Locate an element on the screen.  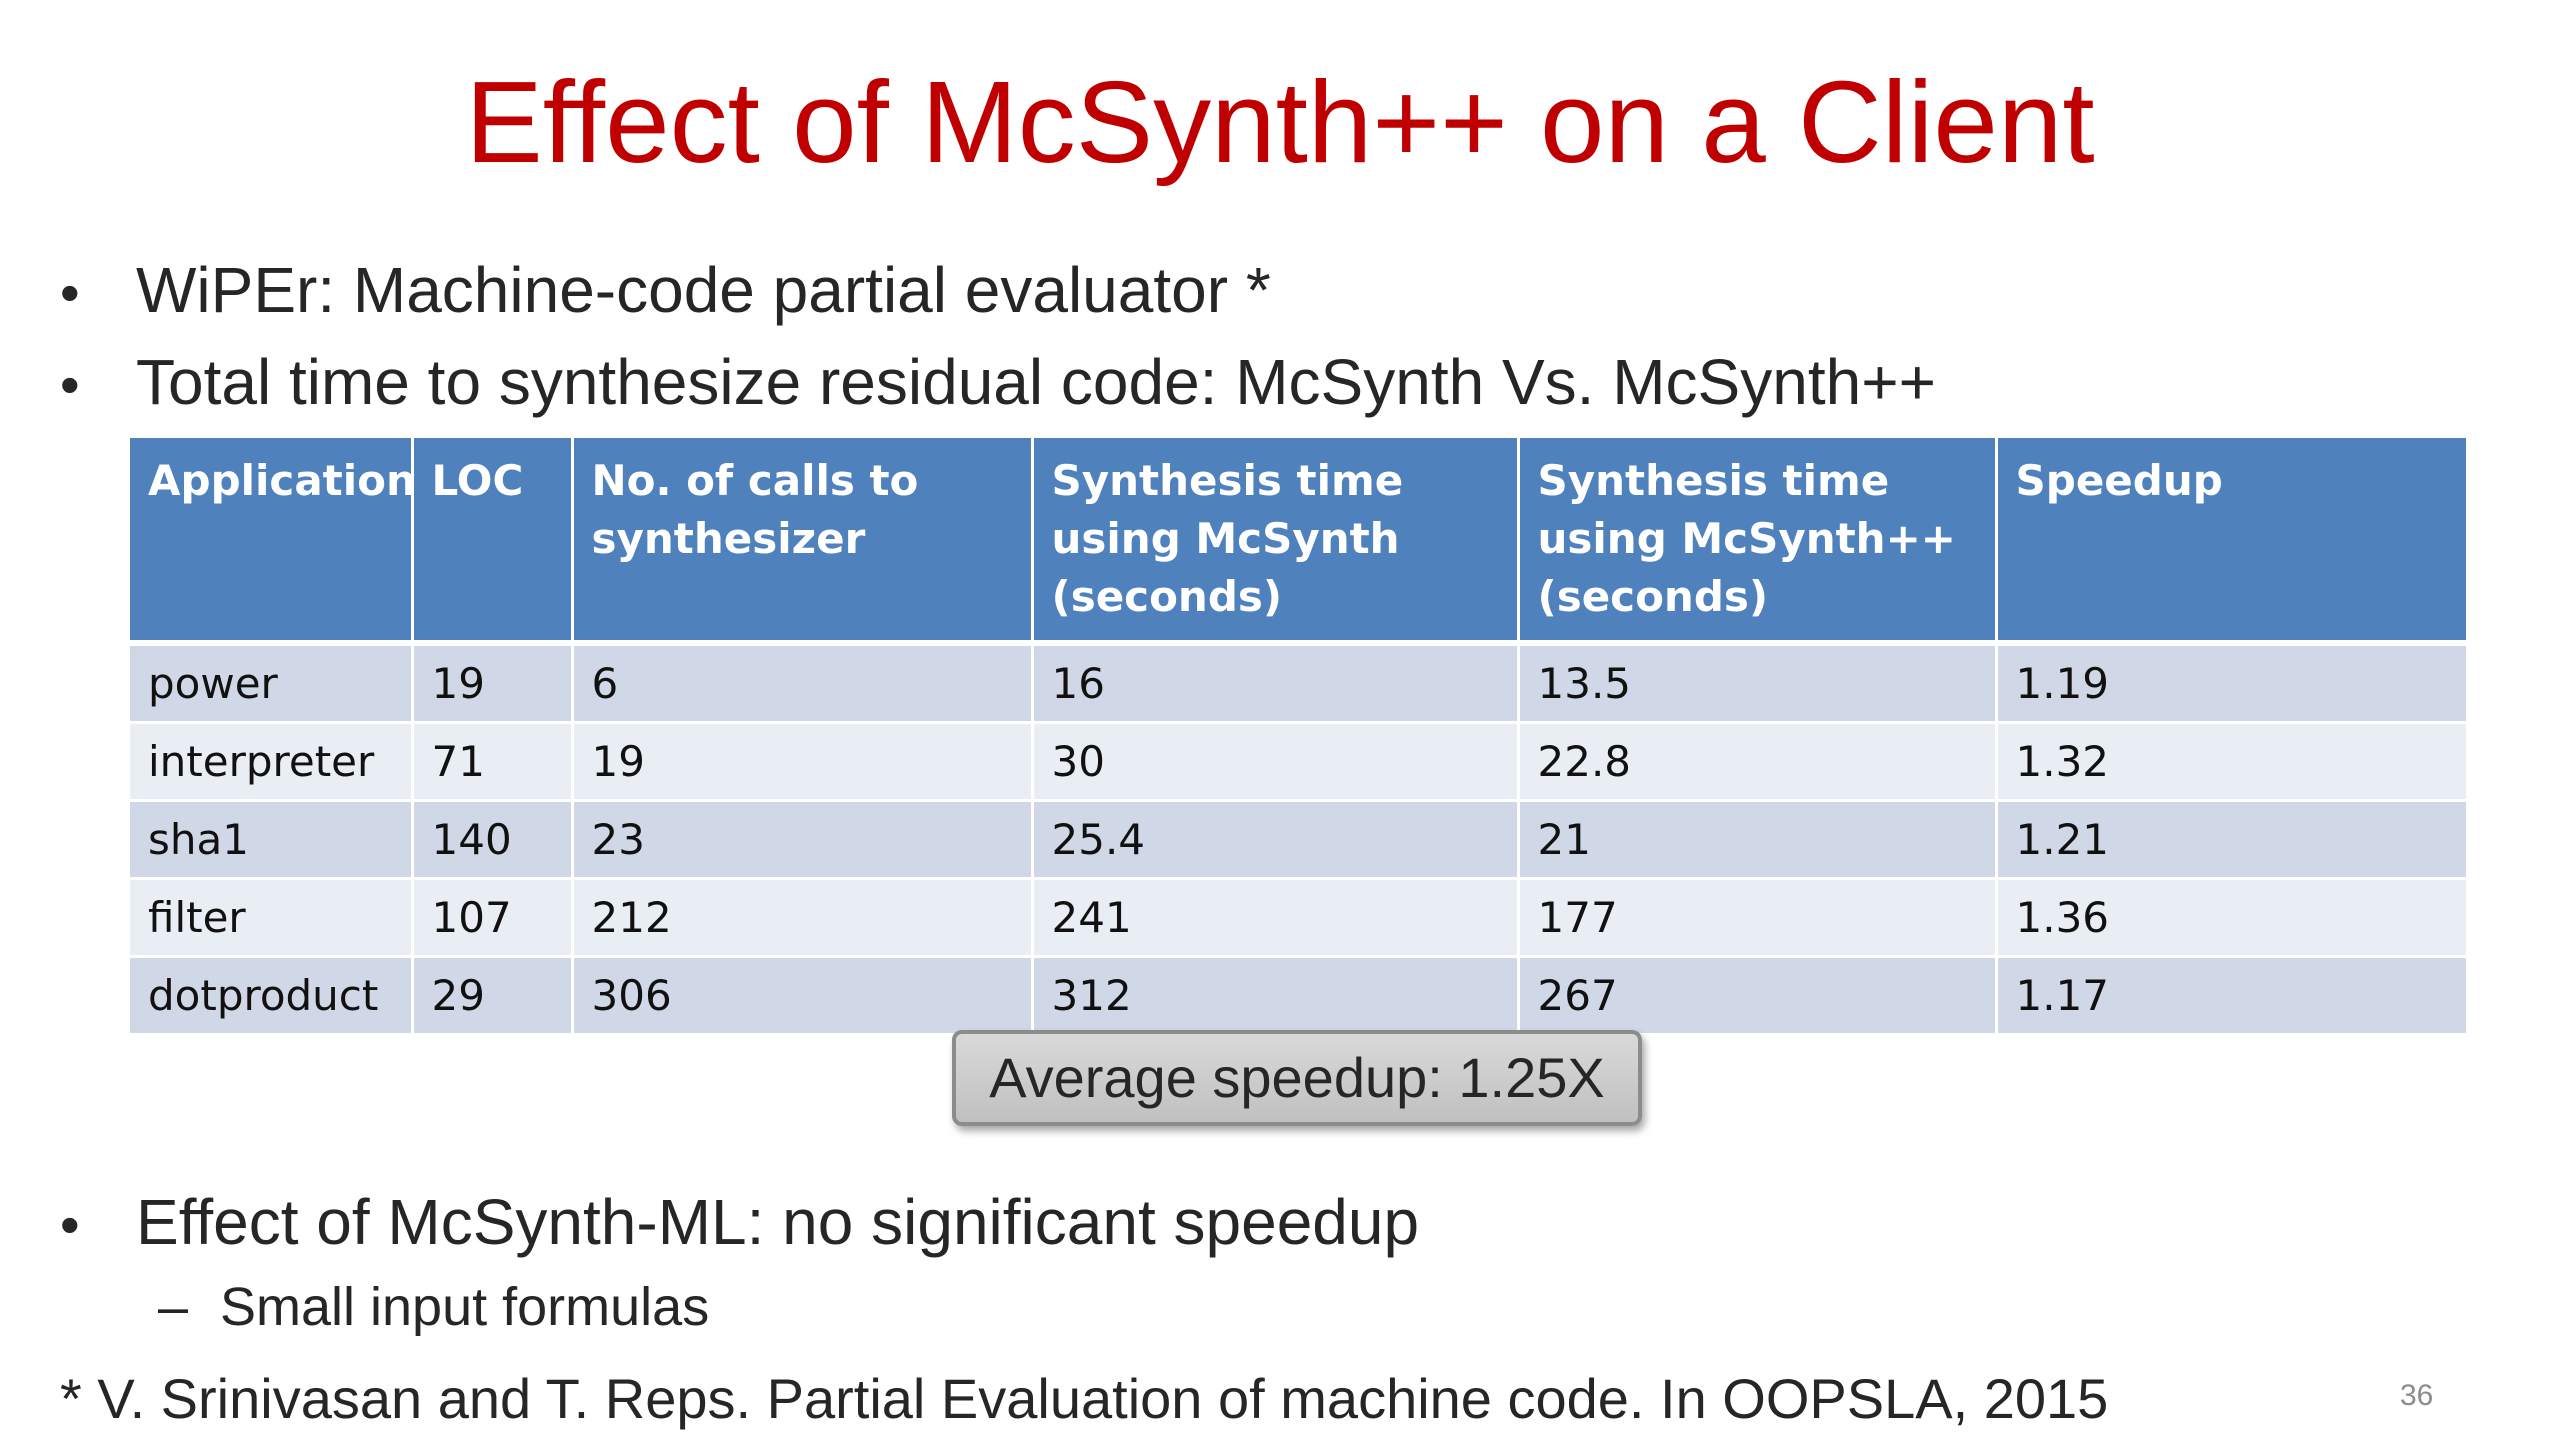
table-row: filter 107 212 241 177 1.36 is located at coordinates (1298, 918).